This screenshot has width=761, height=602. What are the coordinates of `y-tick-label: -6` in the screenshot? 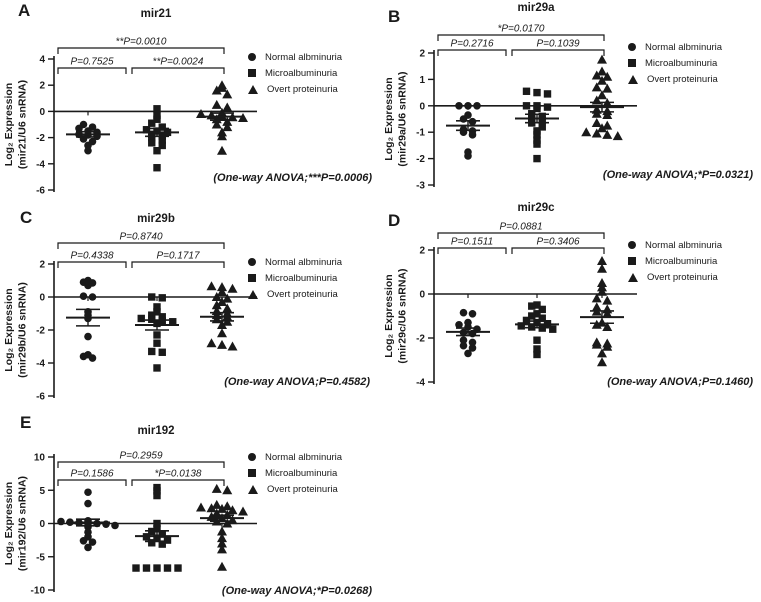 It's located at (40, 191).